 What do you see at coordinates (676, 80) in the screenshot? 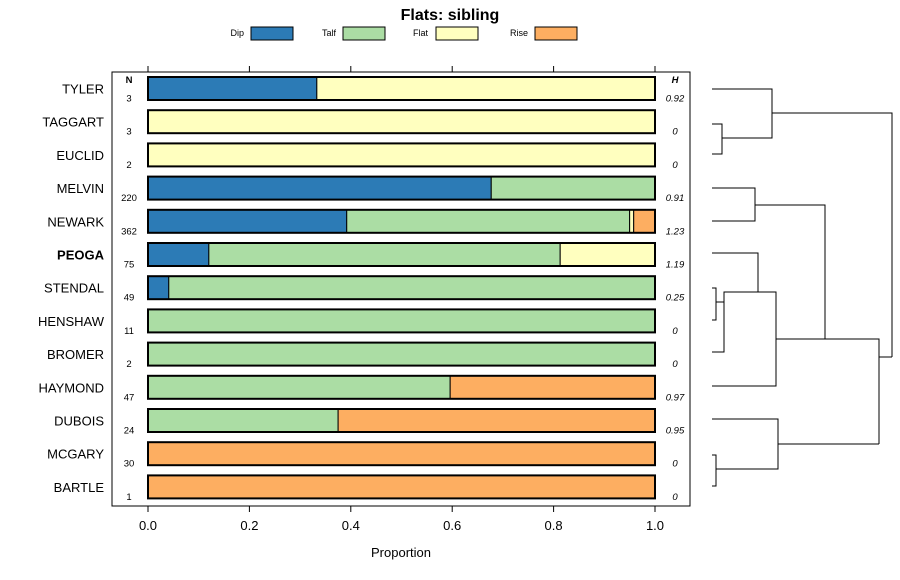
I see `h-column-header: H` at bounding box center [676, 80].